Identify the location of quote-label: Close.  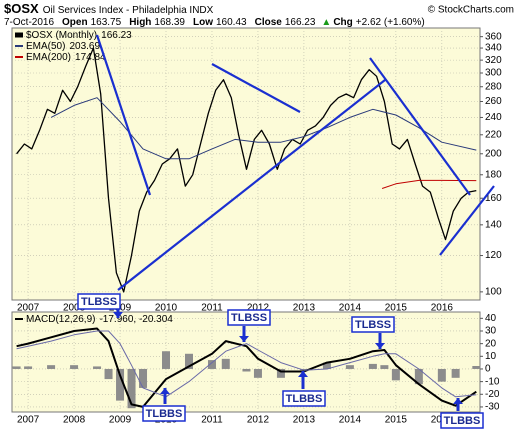
(269, 22).